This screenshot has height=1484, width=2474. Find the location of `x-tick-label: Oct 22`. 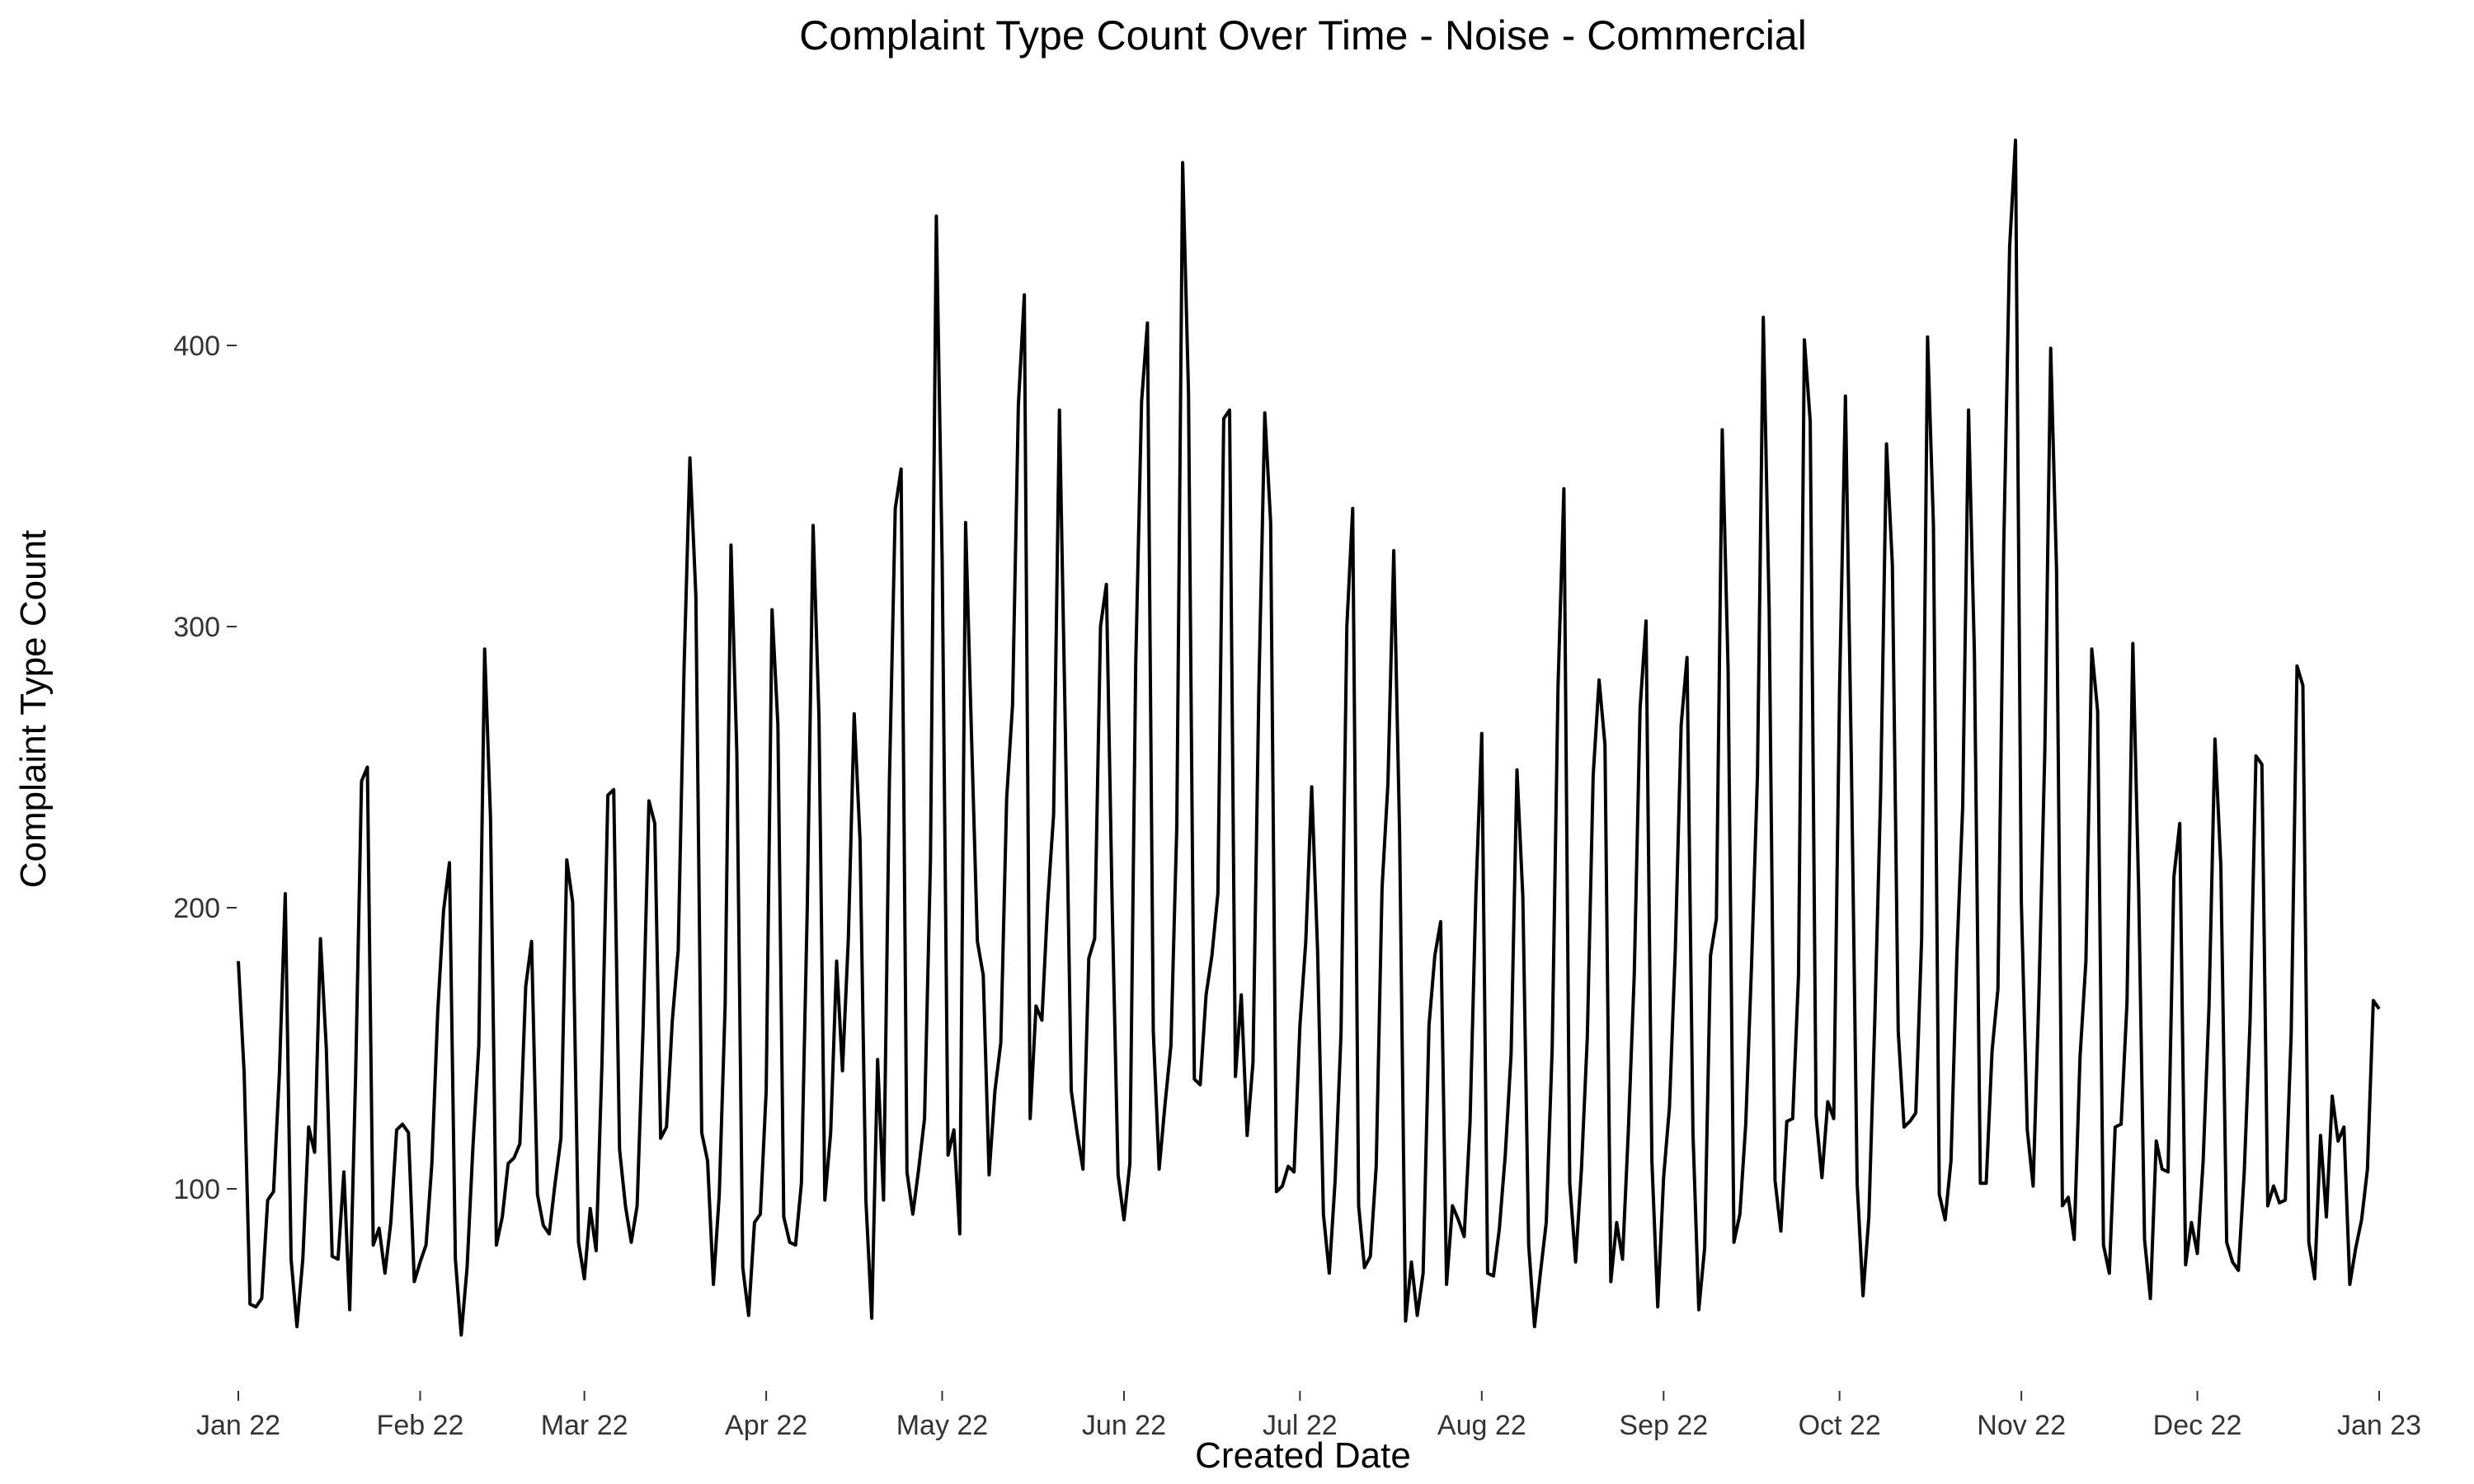

x-tick-label: Oct 22 is located at coordinates (1840, 1425).